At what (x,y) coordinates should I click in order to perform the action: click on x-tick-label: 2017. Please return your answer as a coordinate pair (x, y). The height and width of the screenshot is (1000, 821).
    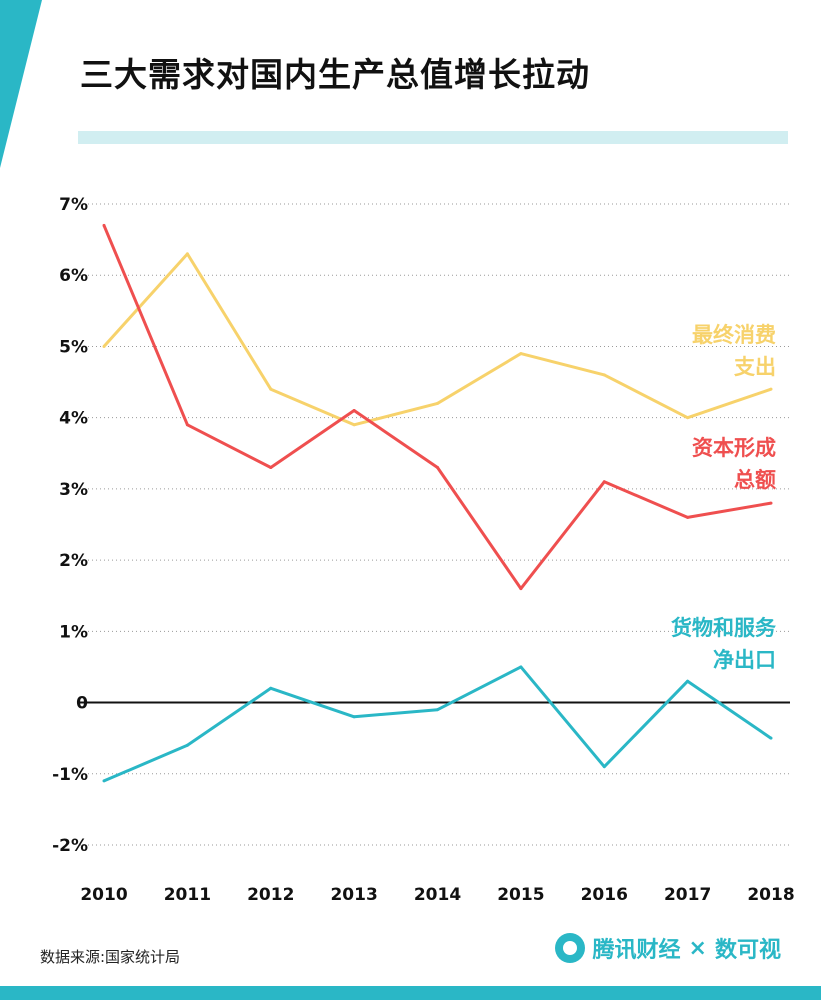
    Looking at the image, I should click on (687, 895).